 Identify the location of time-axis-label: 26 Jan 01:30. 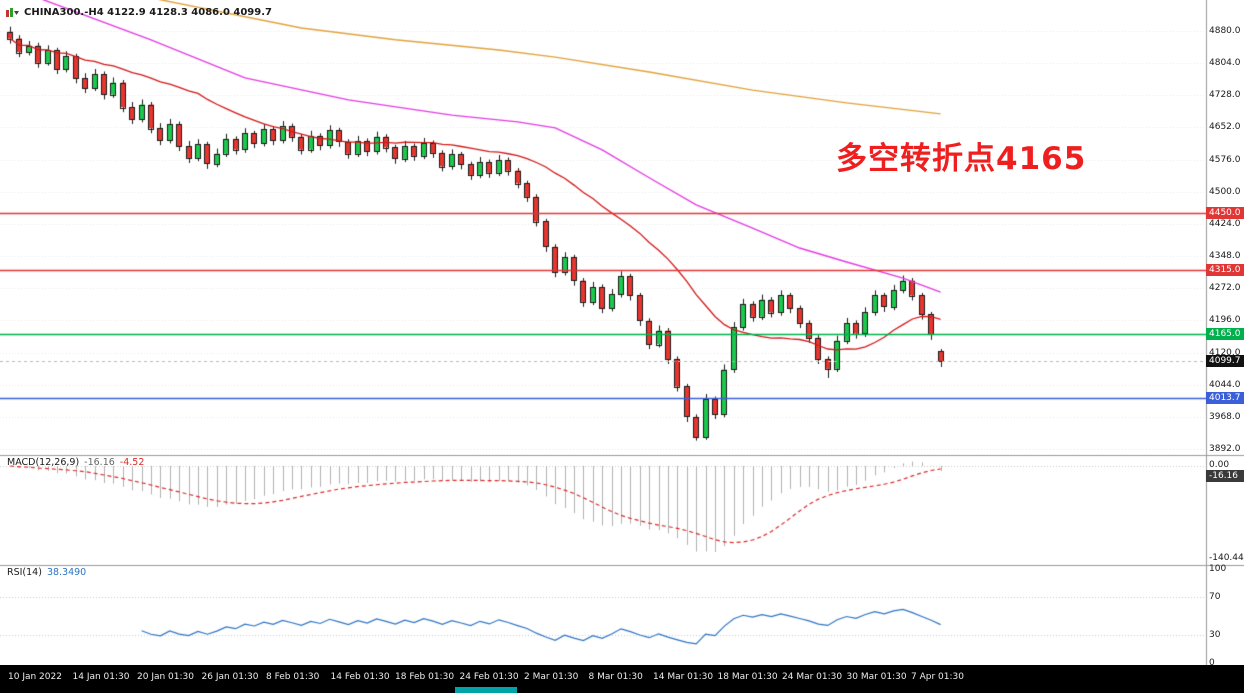
(230, 677).